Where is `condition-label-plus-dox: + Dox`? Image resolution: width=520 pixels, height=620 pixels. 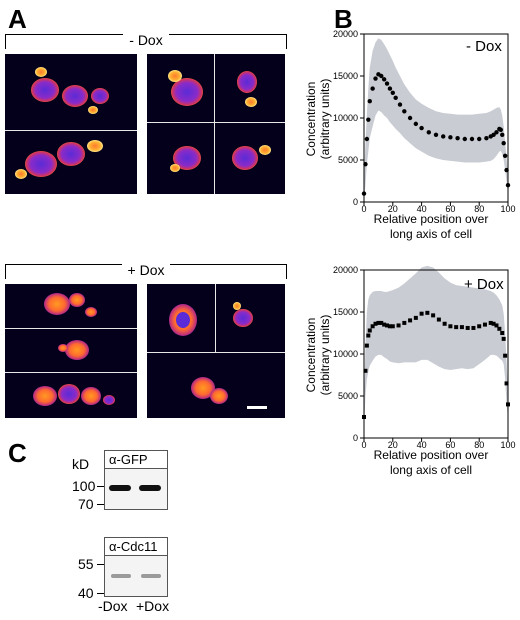
condition-label-plus-dox: + Dox is located at coordinates (146, 270).